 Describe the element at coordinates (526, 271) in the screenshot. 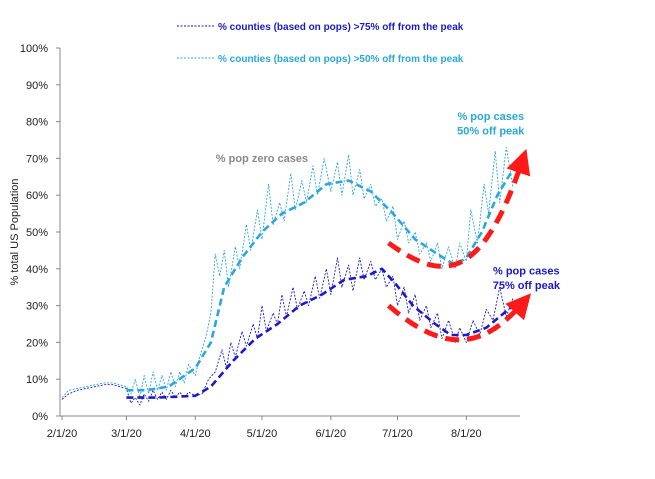

I see `annotation-3: % pop cases` at that location.